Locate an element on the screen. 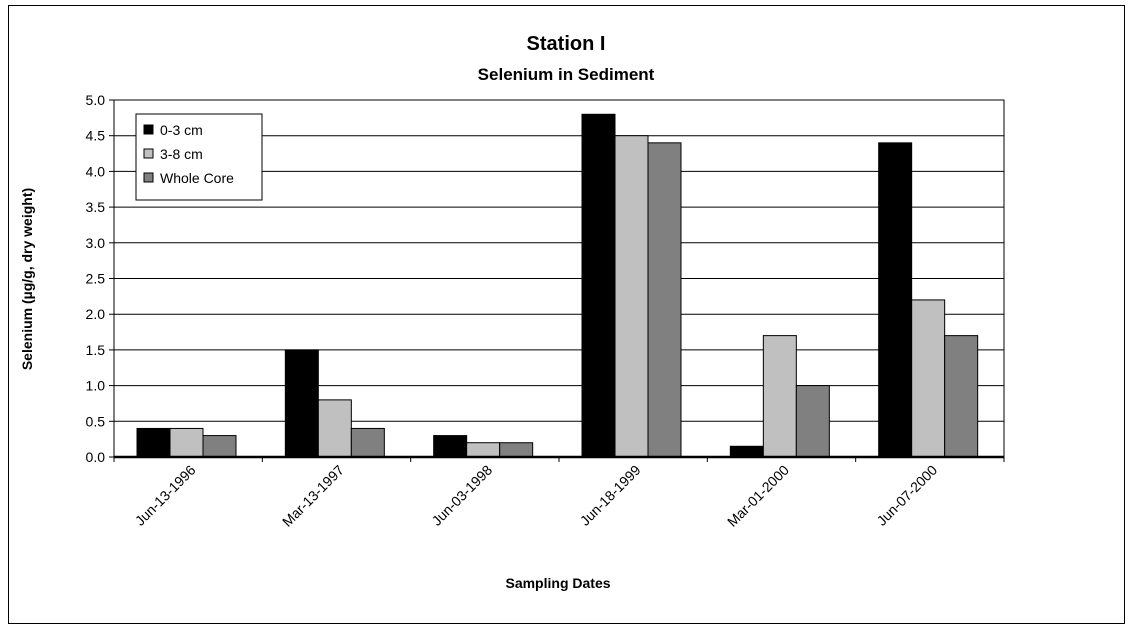  x-tick-label: Mar-13-1997 is located at coordinates (313, 496).